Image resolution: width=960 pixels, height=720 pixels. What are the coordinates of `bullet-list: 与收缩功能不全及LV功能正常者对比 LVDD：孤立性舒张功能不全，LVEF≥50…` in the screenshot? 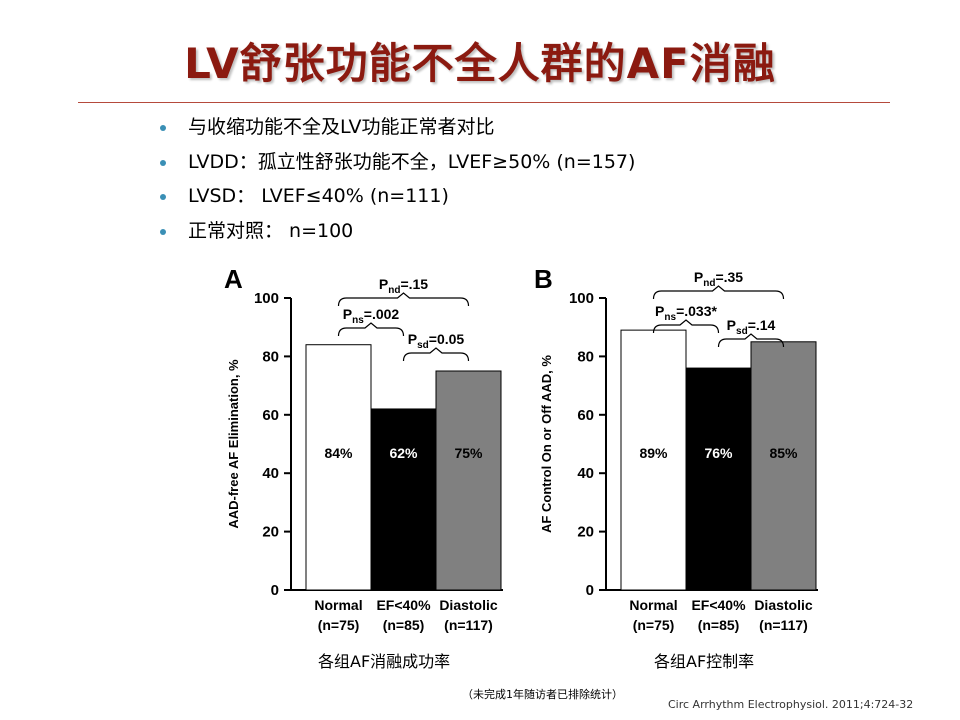 It's located at (397, 179).